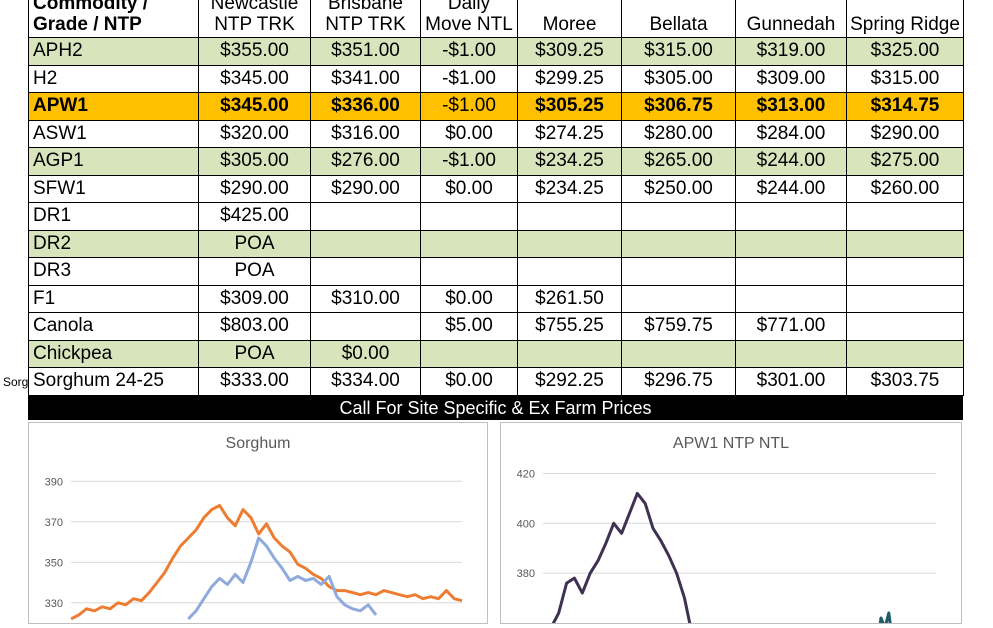 Image resolution: width=993 pixels, height=628 pixels. What do you see at coordinates (113, 243) in the screenshot?
I see `grade-cell: DR2` at bounding box center [113, 243].